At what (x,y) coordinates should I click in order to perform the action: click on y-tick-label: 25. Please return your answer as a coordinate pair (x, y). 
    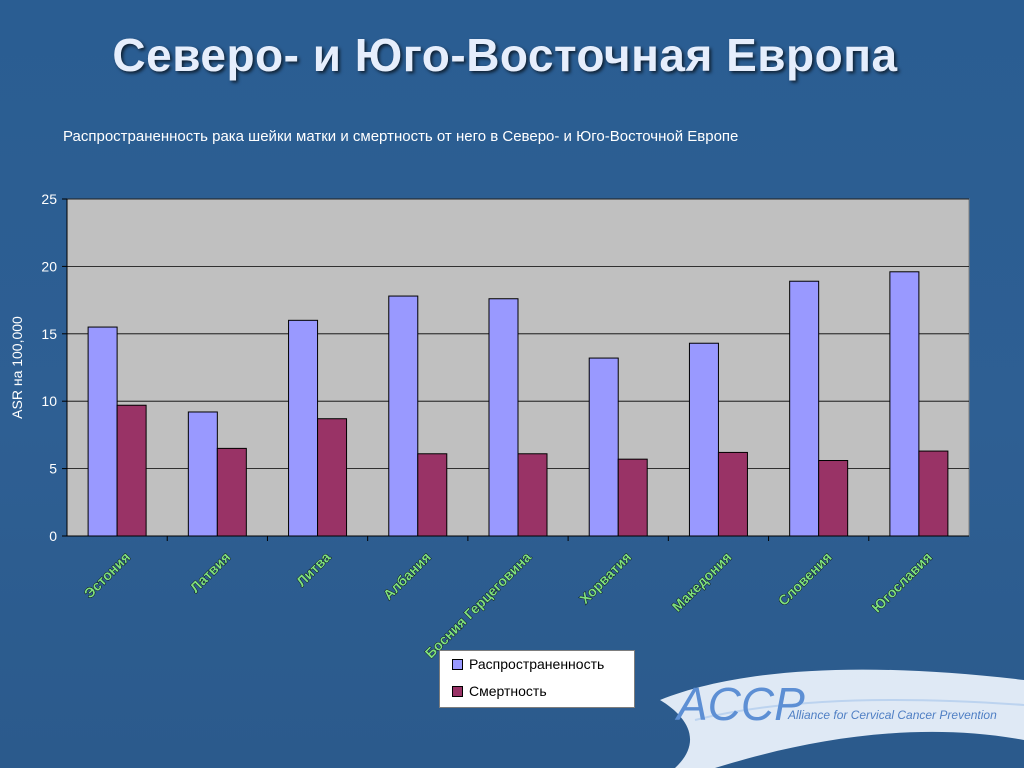
    Looking at the image, I should click on (49, 199).